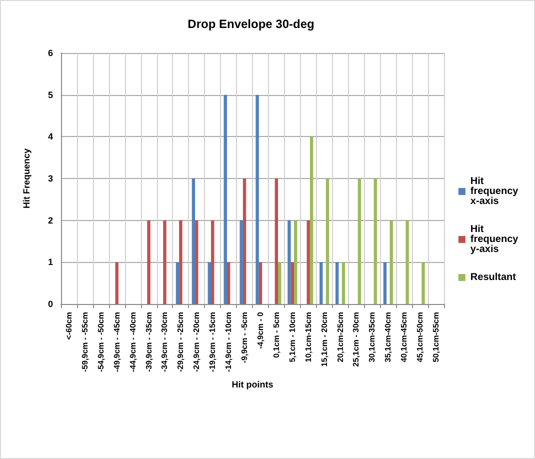 This screenshot has height=459, width=535. Describe the element at coordinates (27, 178) in the screenshot. I see `y-axis-title: Hit Frequency` at that location.